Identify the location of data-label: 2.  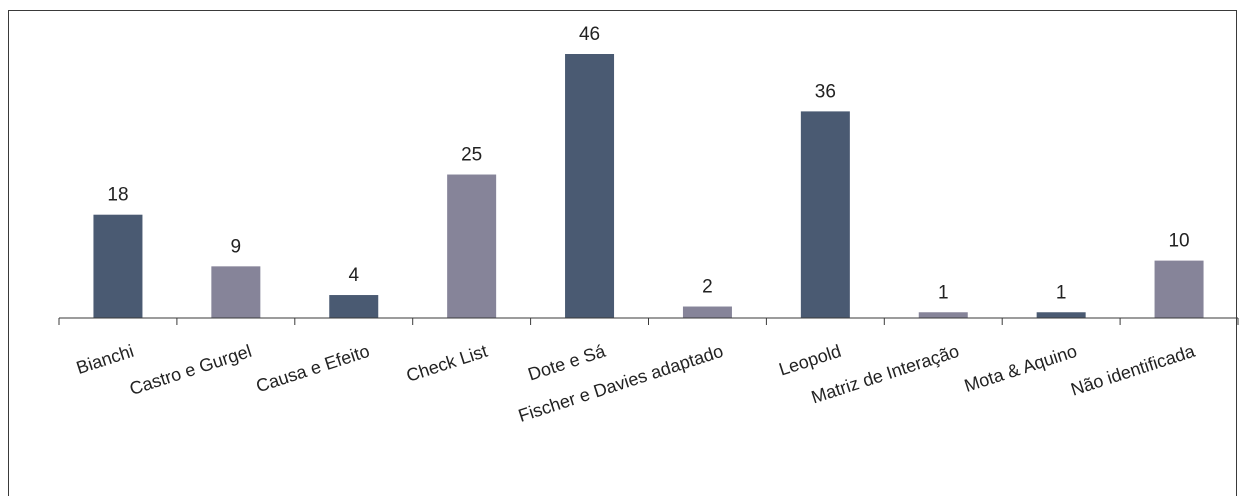
(707, 287).